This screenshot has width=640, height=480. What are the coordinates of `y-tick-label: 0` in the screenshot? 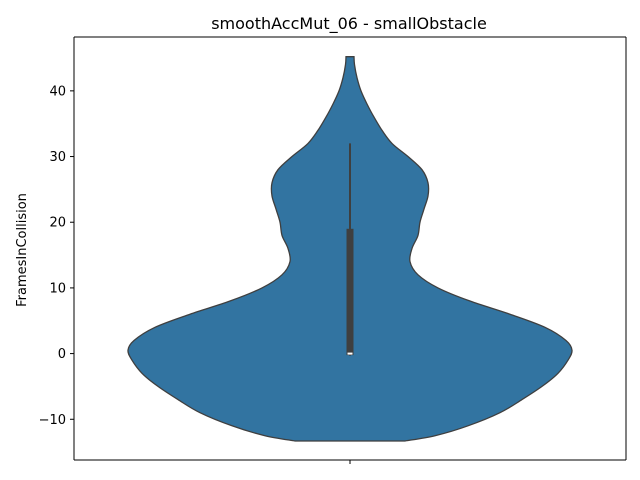 It's located at (62, 354).